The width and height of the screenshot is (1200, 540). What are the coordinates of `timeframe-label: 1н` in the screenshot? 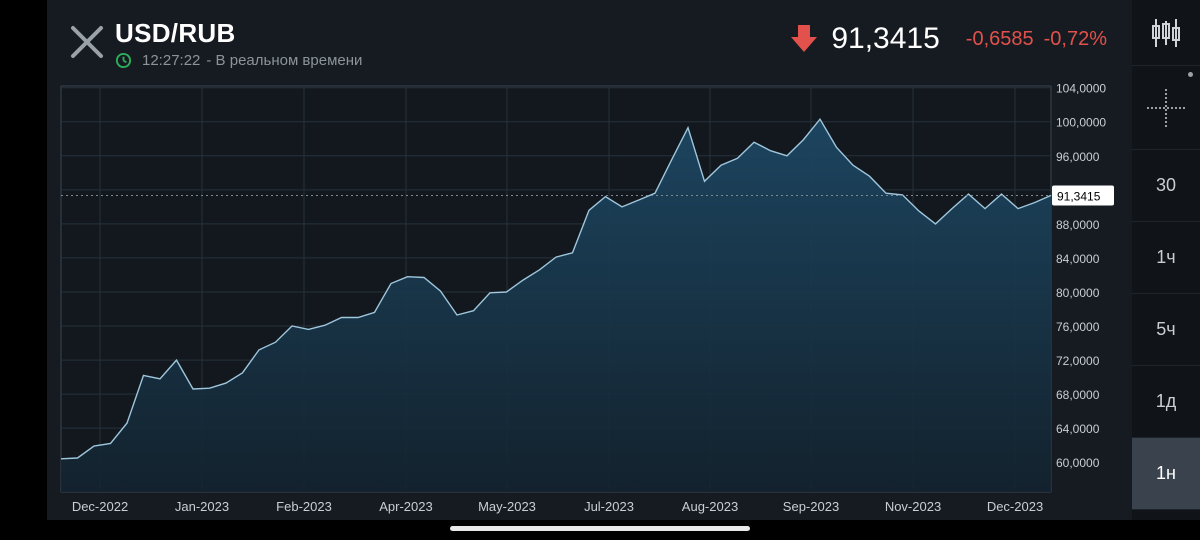 It's located at (1166, 473).